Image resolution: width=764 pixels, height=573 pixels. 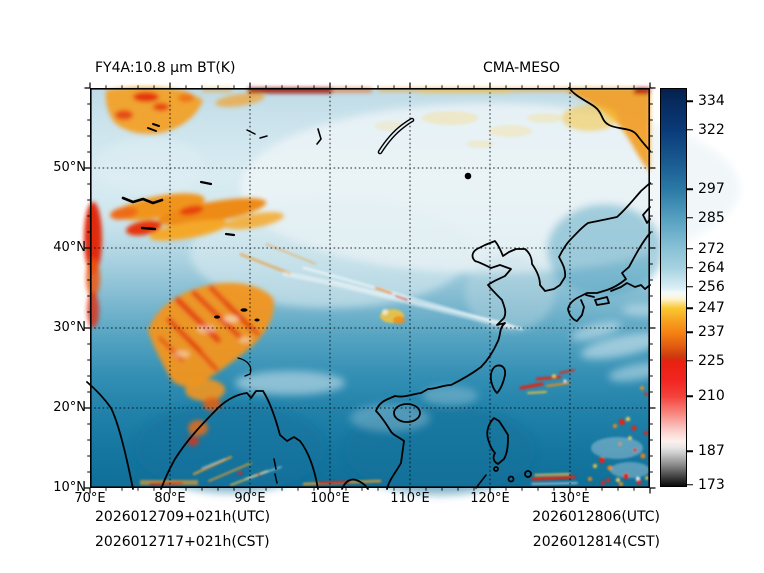 What do you see at coordinates (69, 247) in the screenshot?
I see `y-tick-label: 40°N` at bounding box center [69, 247].